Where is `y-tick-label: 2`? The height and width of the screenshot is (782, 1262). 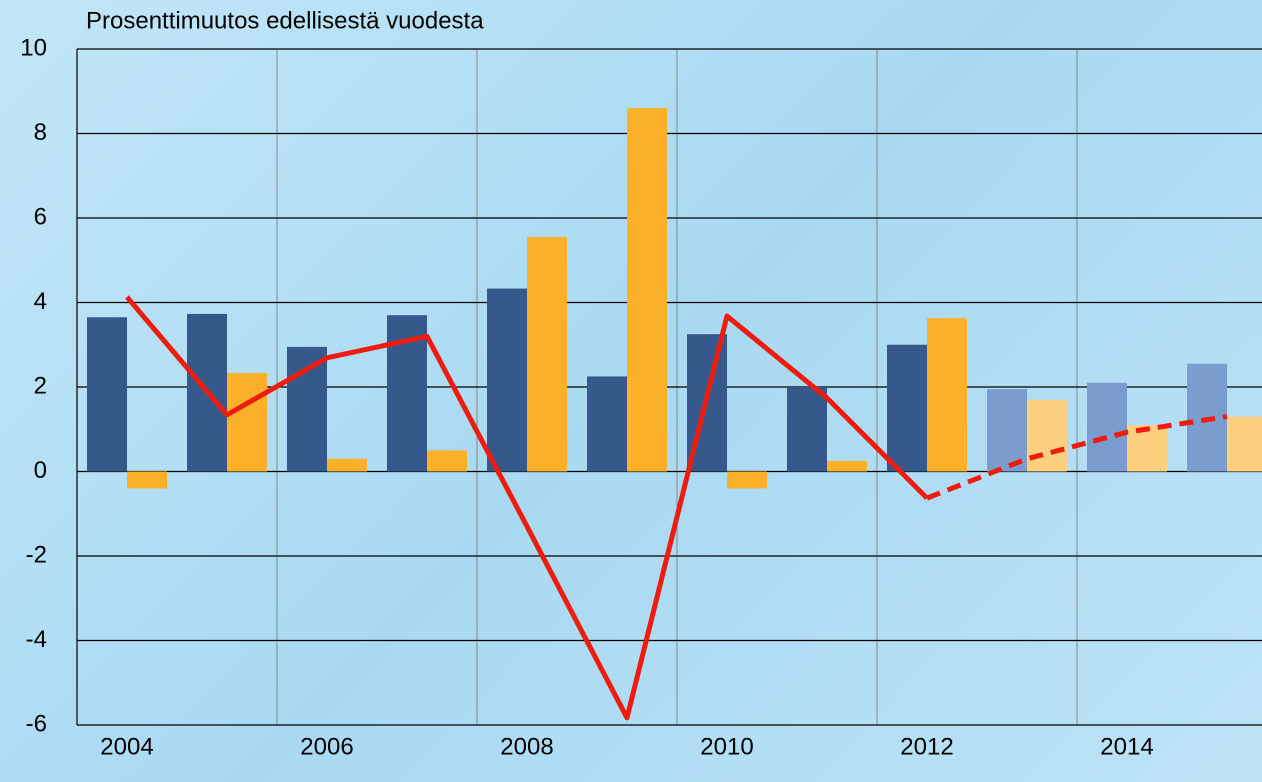
y-tick-label: 2 is located at coordinates (40, 385).